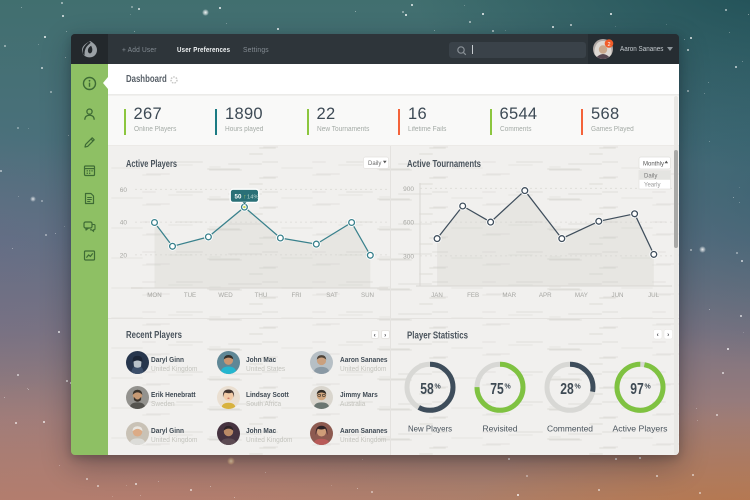 This screenshot has height=500, width=750. I want to click on svg-text: 40, so click(124, 223).